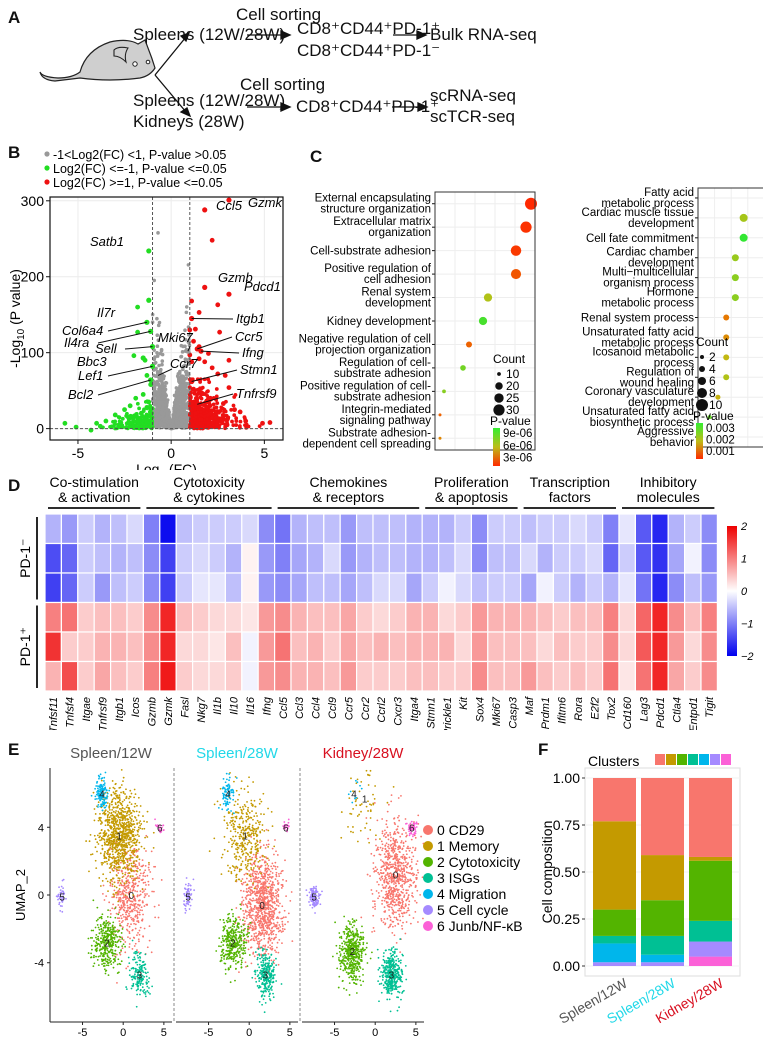 The image size is (763, 1037). Describe the element at coordinates (209, 34) in the screenshot. I see `top-source: Spleens (12W/28W)` at that location.